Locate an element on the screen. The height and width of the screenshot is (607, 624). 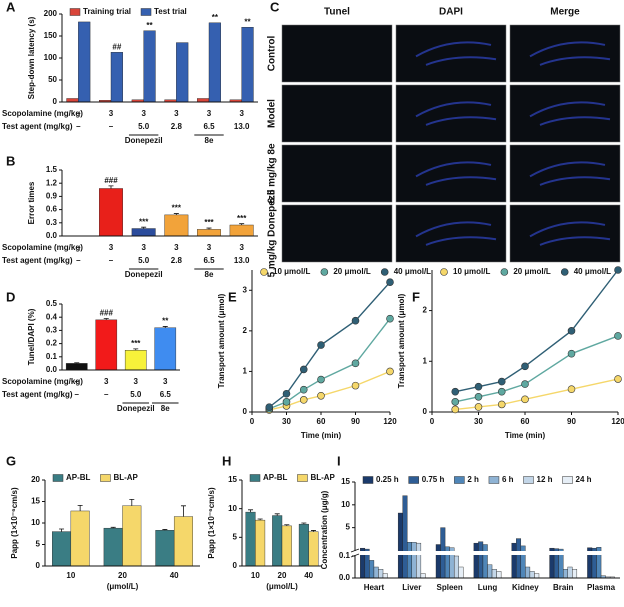
column-header: Merge is located at coordinates (565, 12).